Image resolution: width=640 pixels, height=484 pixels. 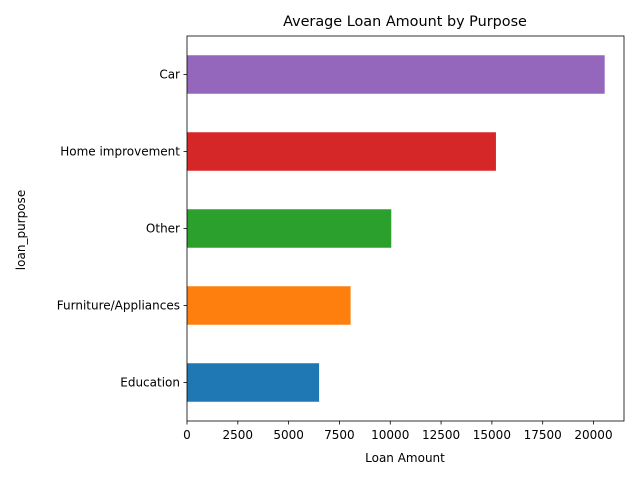 What do you see at coordinates (543, 435) in the screenshot?
I see `x-tick-label: 17500` at bounding box center [543, 435].